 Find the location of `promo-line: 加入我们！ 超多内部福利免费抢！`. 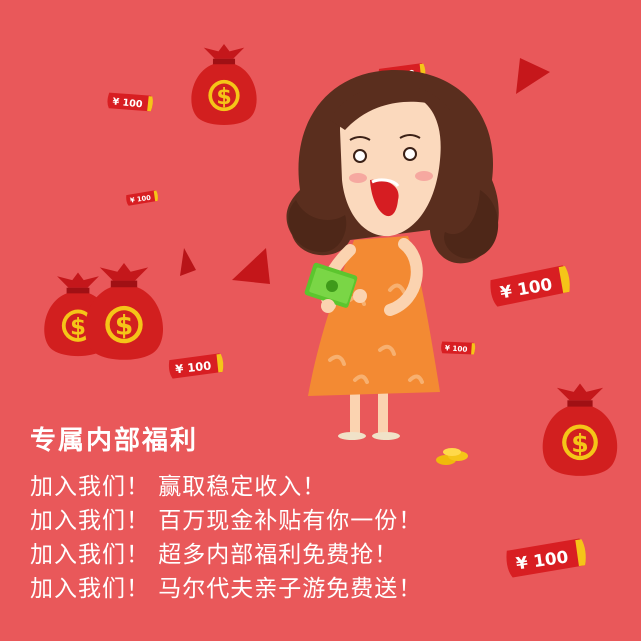

promo-line: 加入我们！ 超多内部福利免费抢！ is located at coordinates (214, 555).